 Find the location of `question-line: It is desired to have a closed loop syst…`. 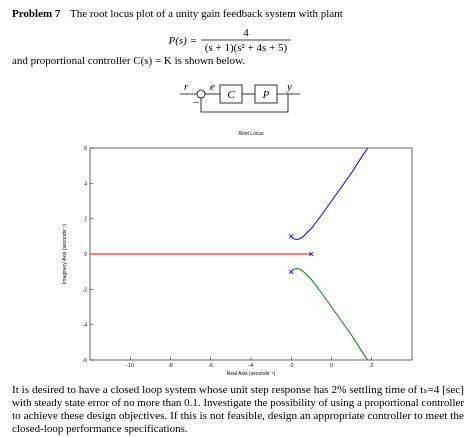

question-line: It is desired to have a closed loop syst… is located at coordinates (238, 390).